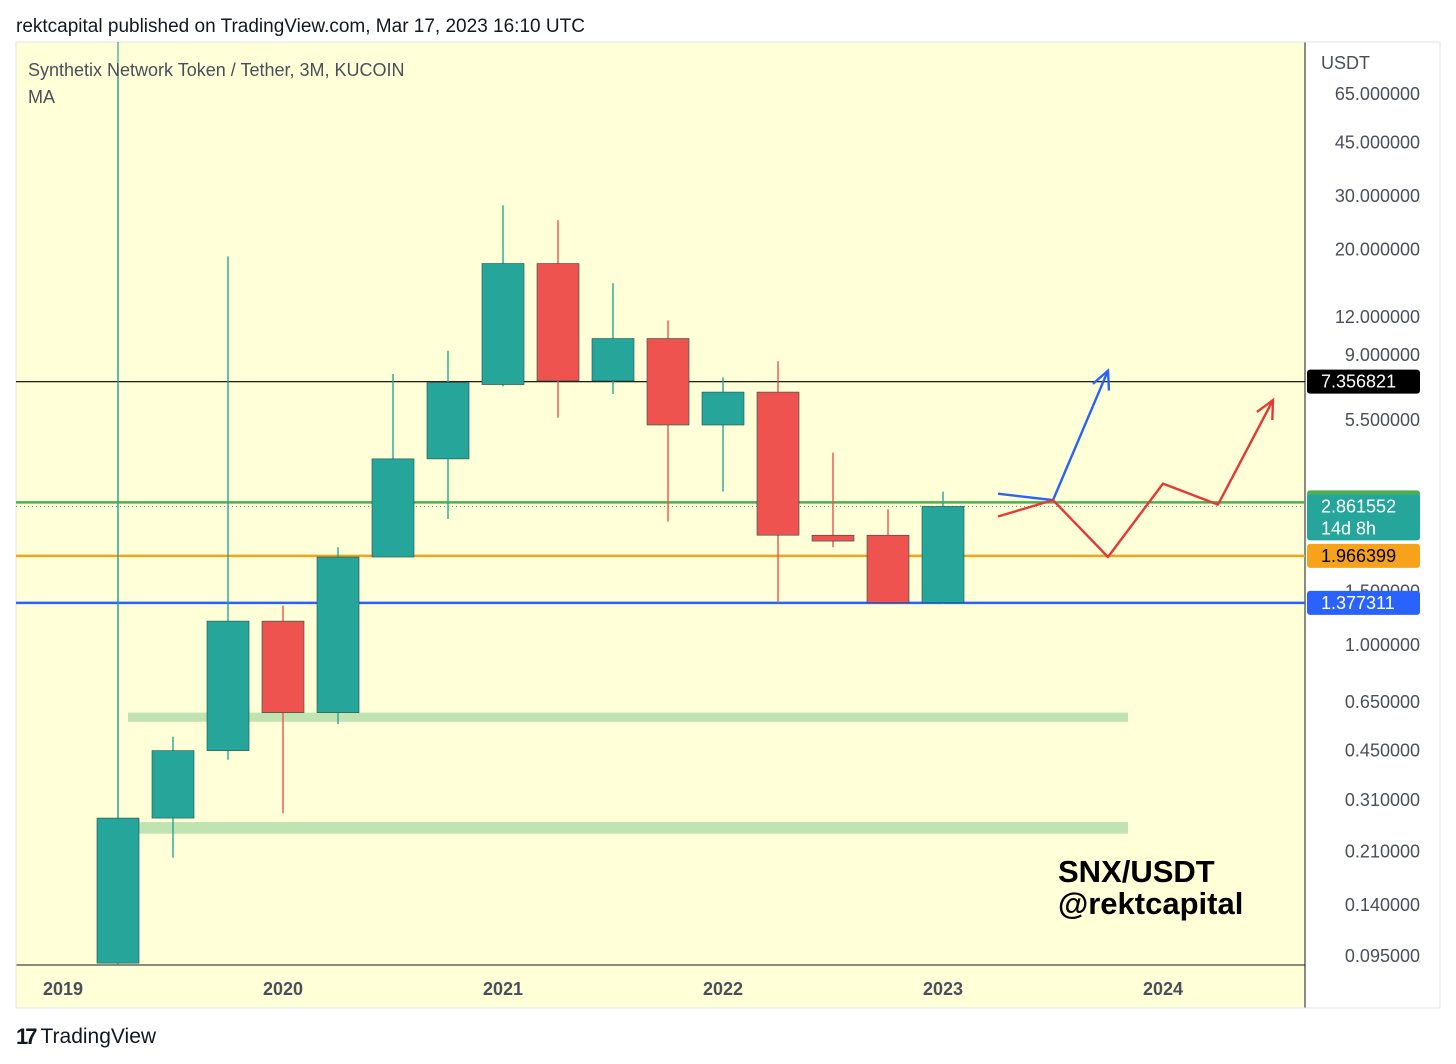 The height and width of the screenshot is (1064, 1456). What do you see at coordinates (98, 1036) in the screenshot?
I see `tradingview-brand: TradingView` at bounding box center [98, 1036].